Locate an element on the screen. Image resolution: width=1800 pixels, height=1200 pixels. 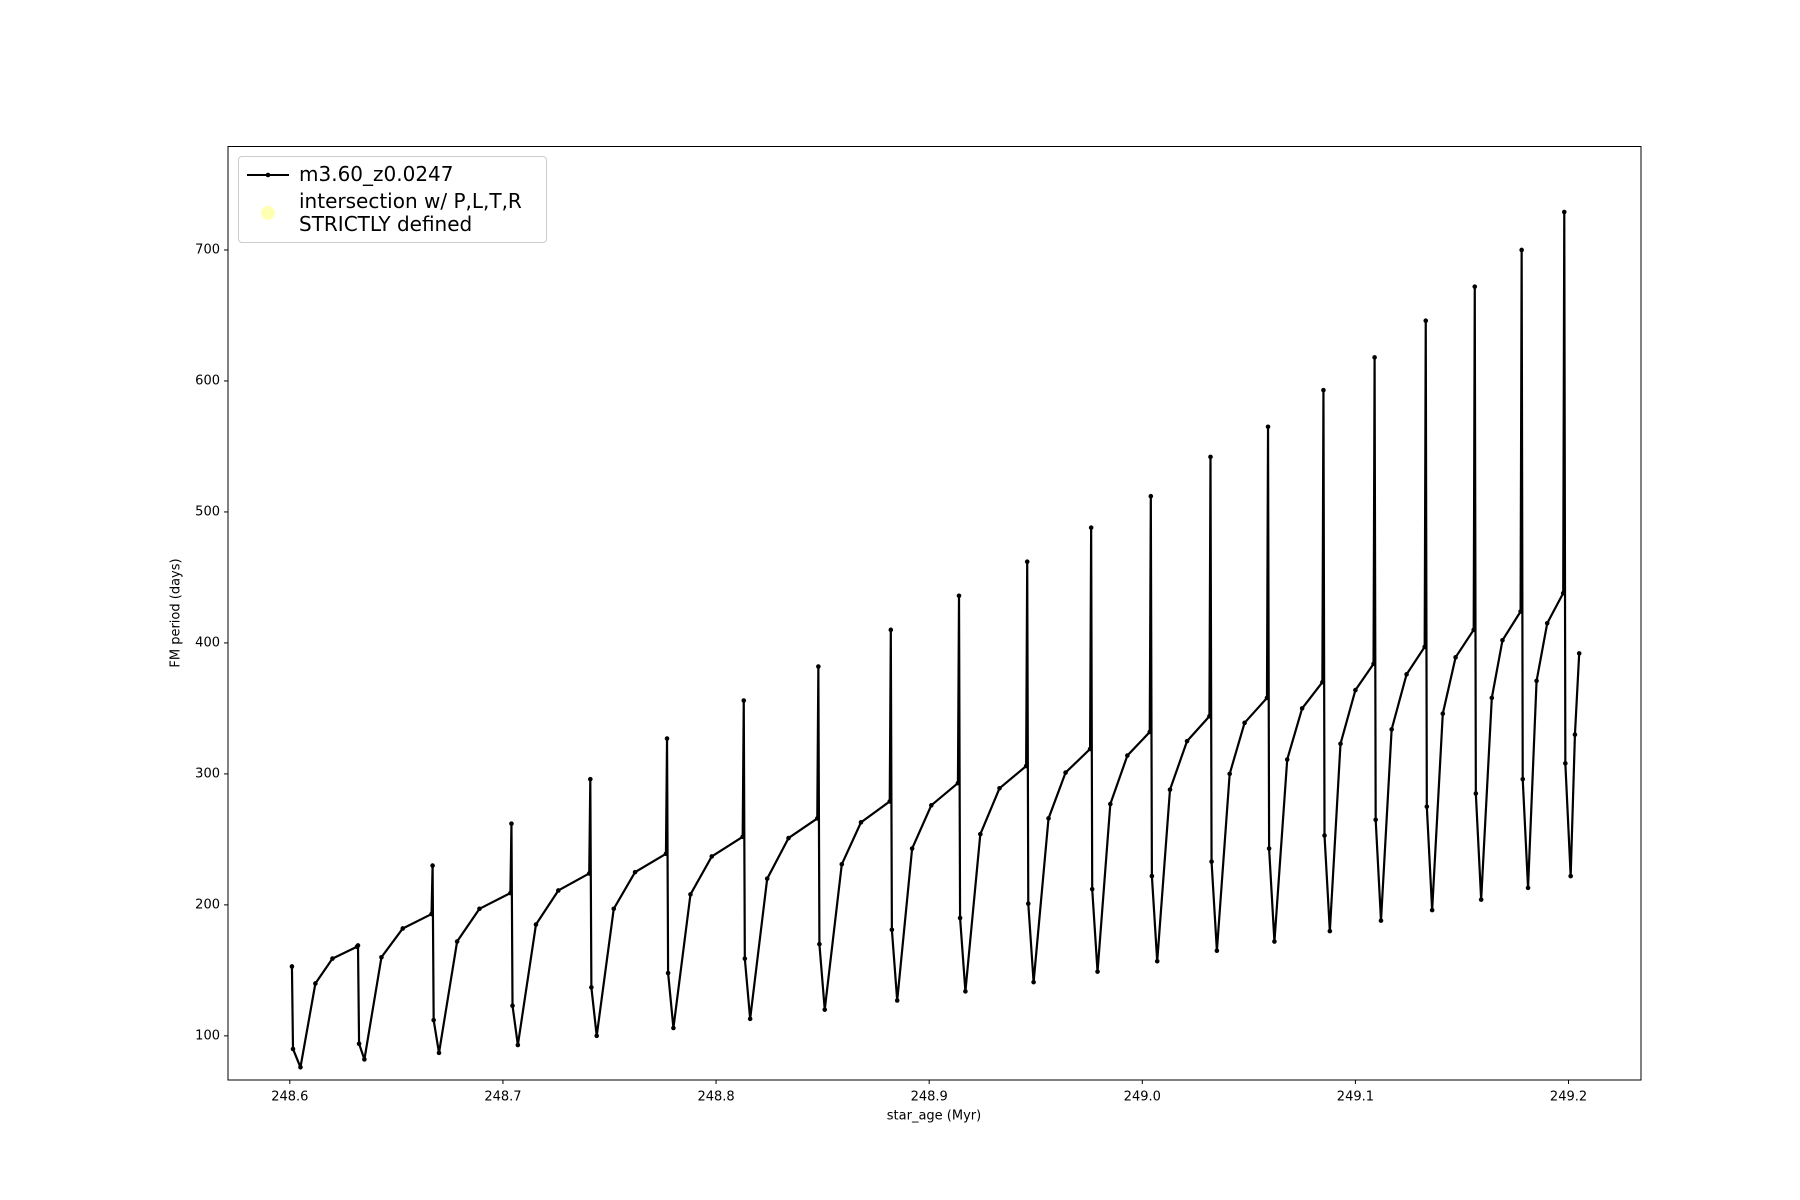
y-tick-label: 500 is located at coordinates (207, 511).